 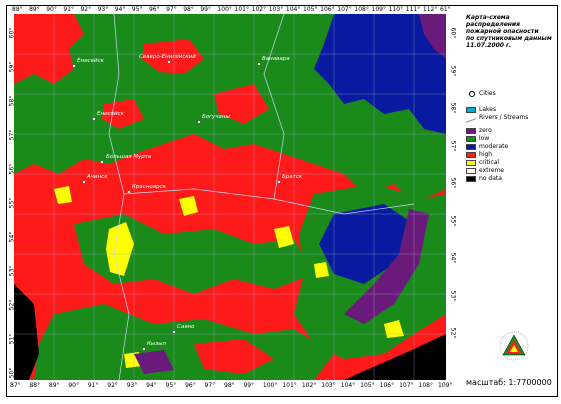 What do you see at coordinates (224, 9) in the screenshot?
I see `longitude-tick-label: 100°` at bounding box center [224, 9].